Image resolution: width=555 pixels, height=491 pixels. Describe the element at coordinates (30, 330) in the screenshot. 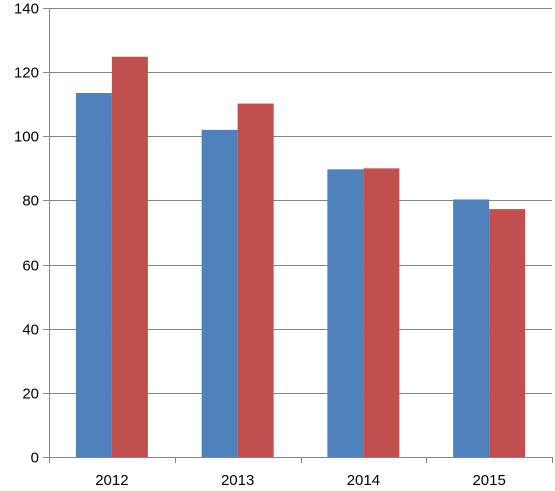

I see `y-tick-label: 40` at that location.